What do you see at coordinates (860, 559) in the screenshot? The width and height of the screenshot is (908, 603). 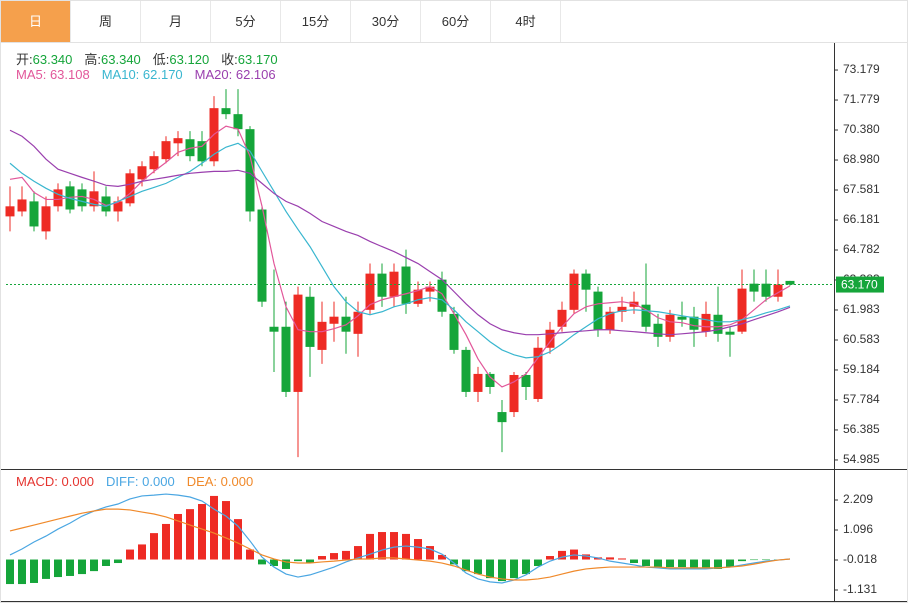 I see `y-tick-label: -0.018` at bounding box center [860, 559].